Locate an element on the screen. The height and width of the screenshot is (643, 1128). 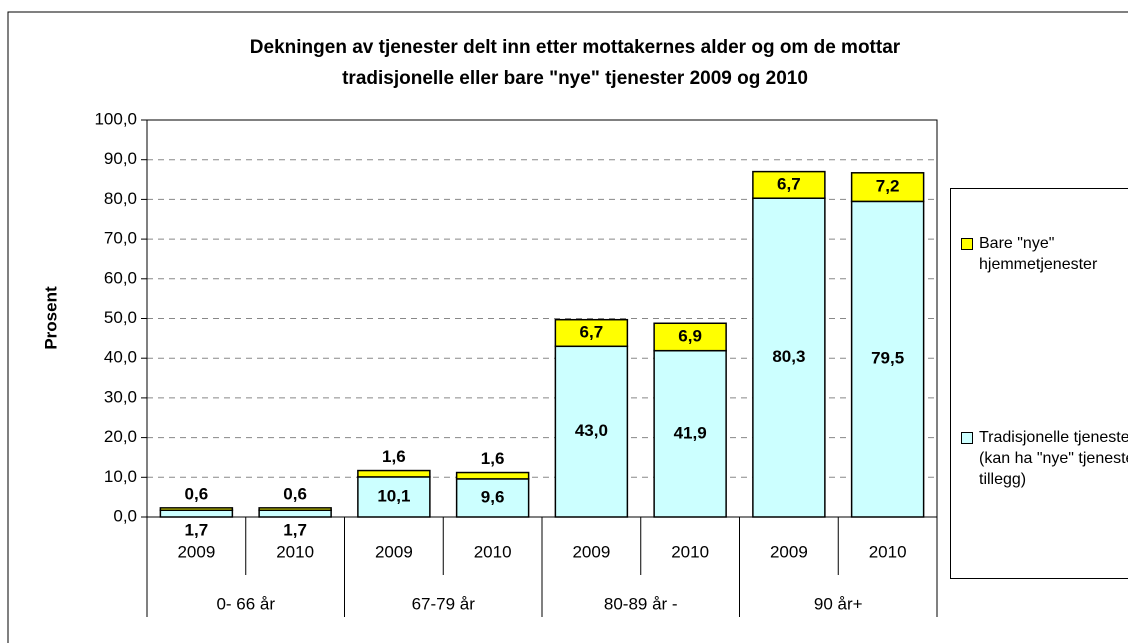
y-tick-label: 100,0 is located at coordinates (115, 118).